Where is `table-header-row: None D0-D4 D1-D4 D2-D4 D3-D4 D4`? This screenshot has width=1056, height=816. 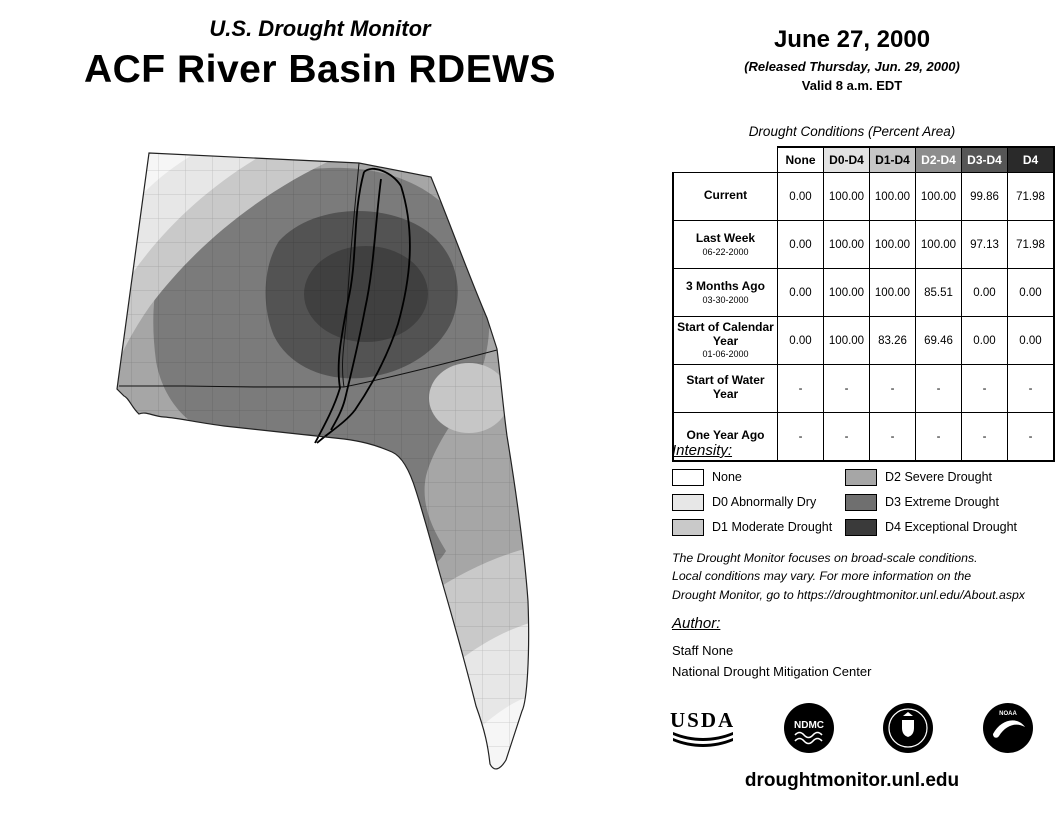 table-header-row: None D0-D4 D1-D4 D2-D4 D3-D4 D4 is located at coordinates (864, 159).